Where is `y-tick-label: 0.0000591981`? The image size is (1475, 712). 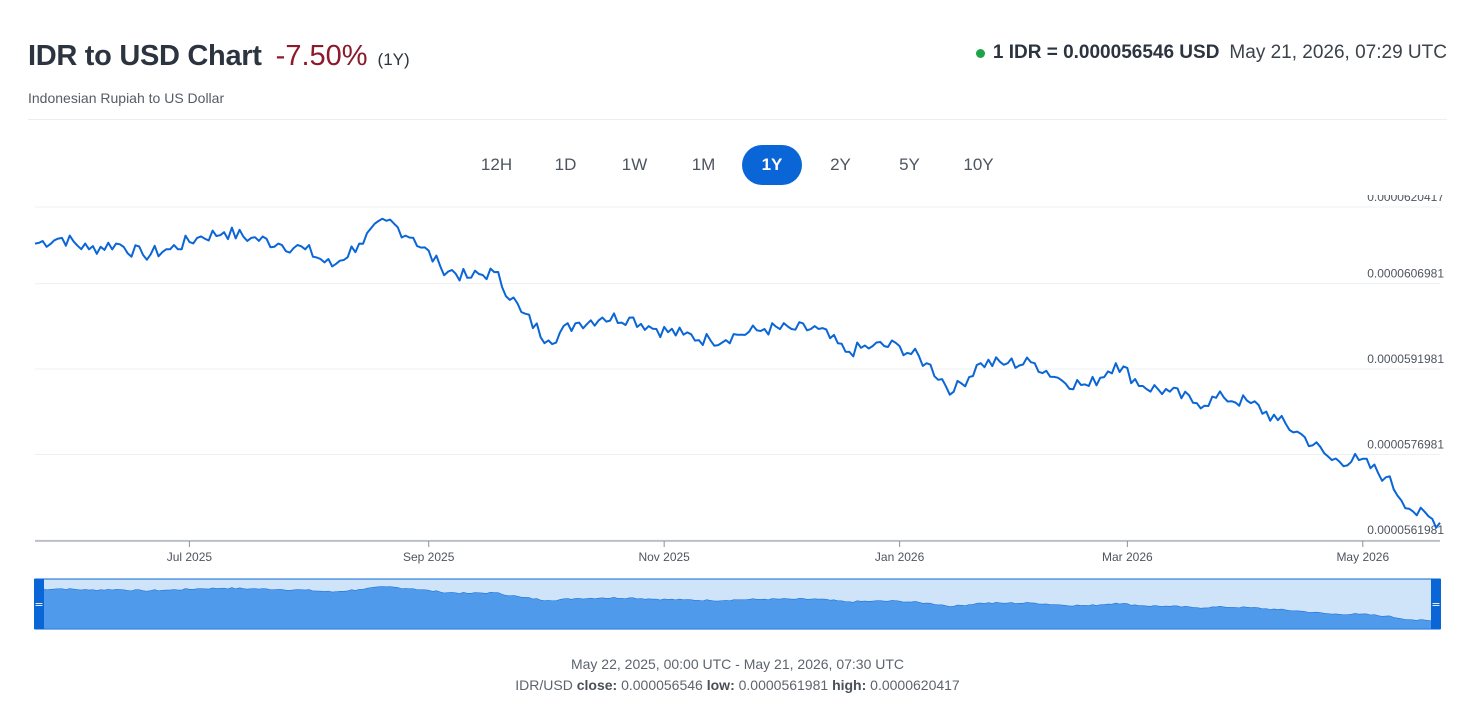 y-tick-label: 0.0000591981 is located at coordinates (1405, 359).